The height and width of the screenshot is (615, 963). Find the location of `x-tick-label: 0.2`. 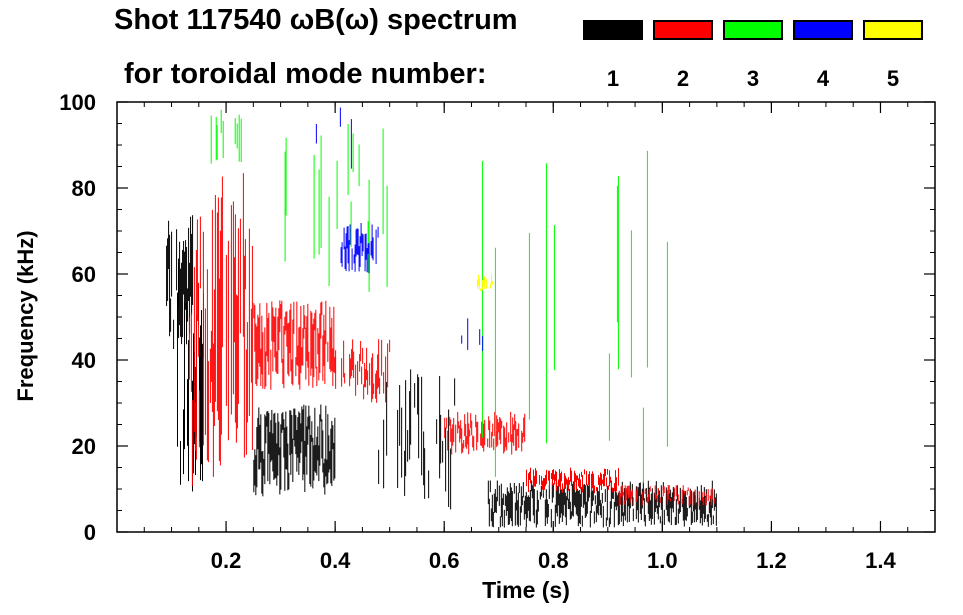

x-tick-label: 0.2 is located at coordinates (226, 560).